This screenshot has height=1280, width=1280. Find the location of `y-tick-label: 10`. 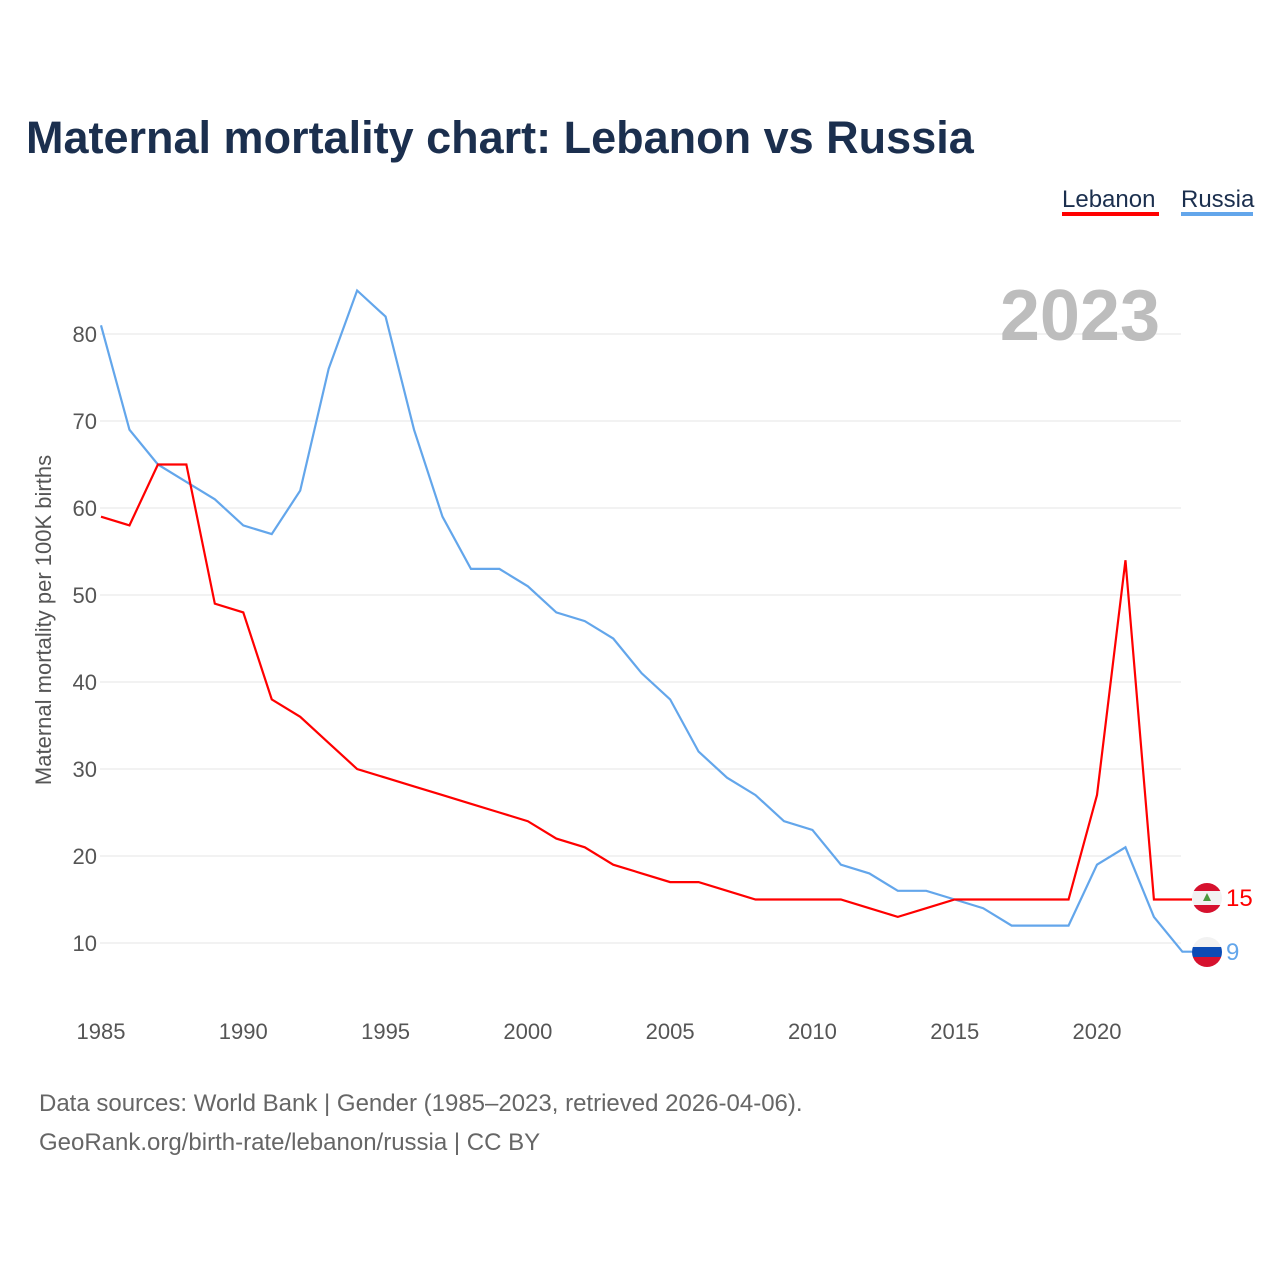

y-tick-label: 10 is located at coordinates (85, 943).